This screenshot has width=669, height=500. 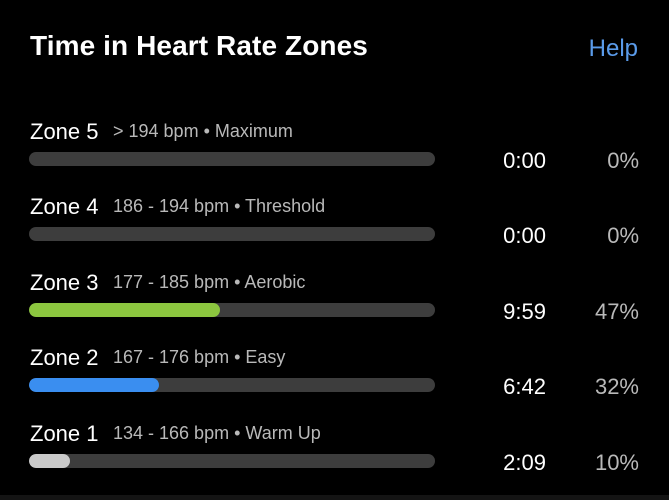 I want to click on zone-time: 6:42, so click(x=524, y=386).